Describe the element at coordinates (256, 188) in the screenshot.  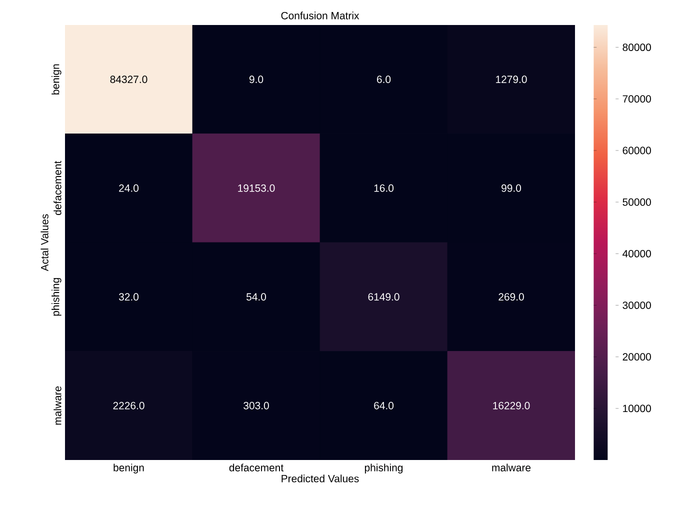
I see `data-label: 19153.0` at that location.